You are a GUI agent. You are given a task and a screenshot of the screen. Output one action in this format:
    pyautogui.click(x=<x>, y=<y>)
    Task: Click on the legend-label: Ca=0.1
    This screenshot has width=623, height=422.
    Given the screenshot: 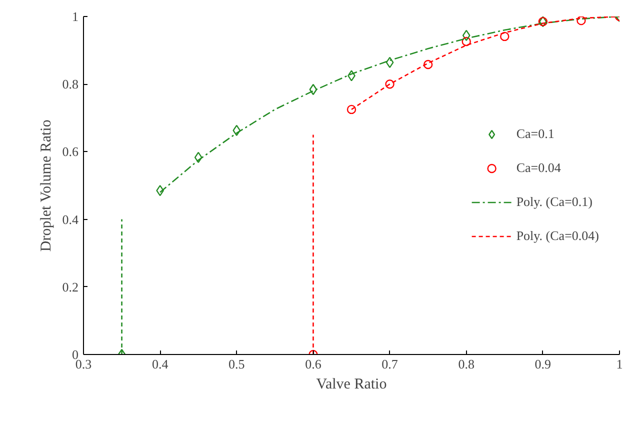 What is the action you would take?
    pyautogui.click(x=535, y=134)
    